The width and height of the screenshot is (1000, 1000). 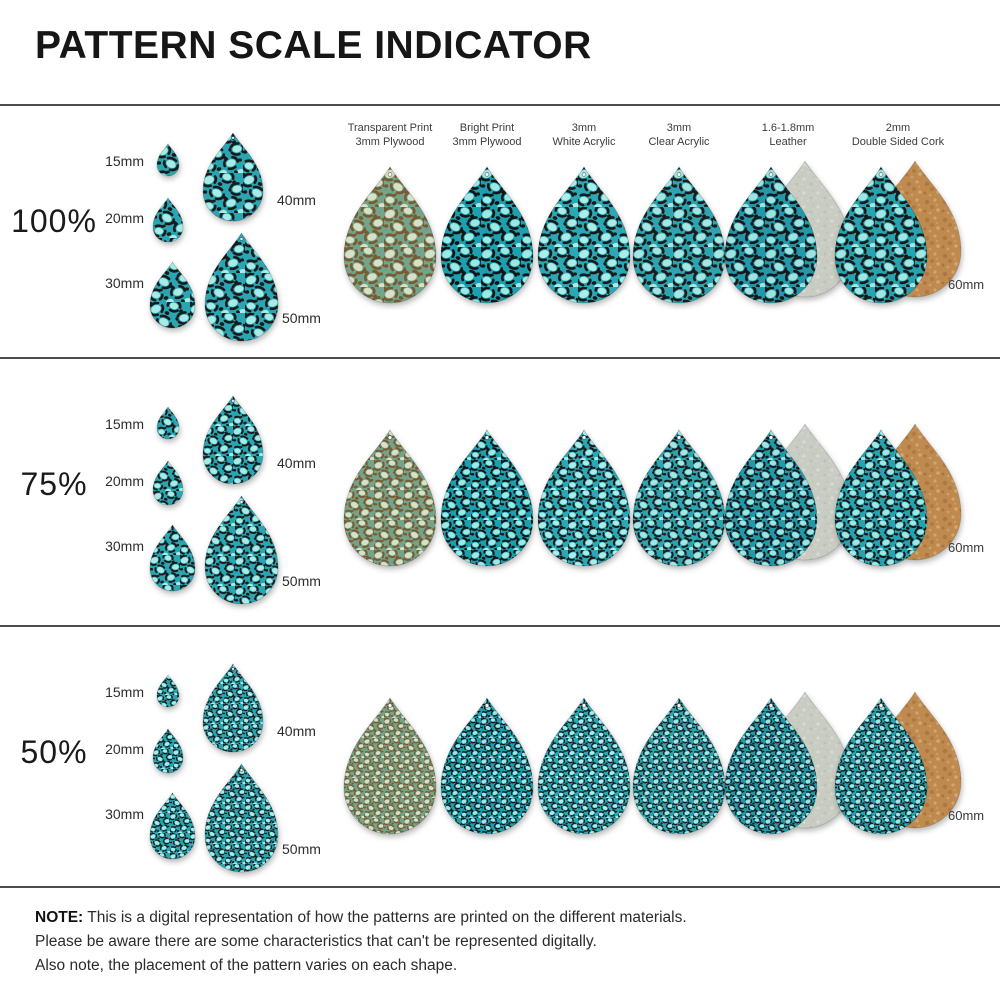 What do you see at coordinates (788, 128) in the screenshot?
I see `material-header-line1: 1.6-1.8mm` at bounding box center [788, 128].